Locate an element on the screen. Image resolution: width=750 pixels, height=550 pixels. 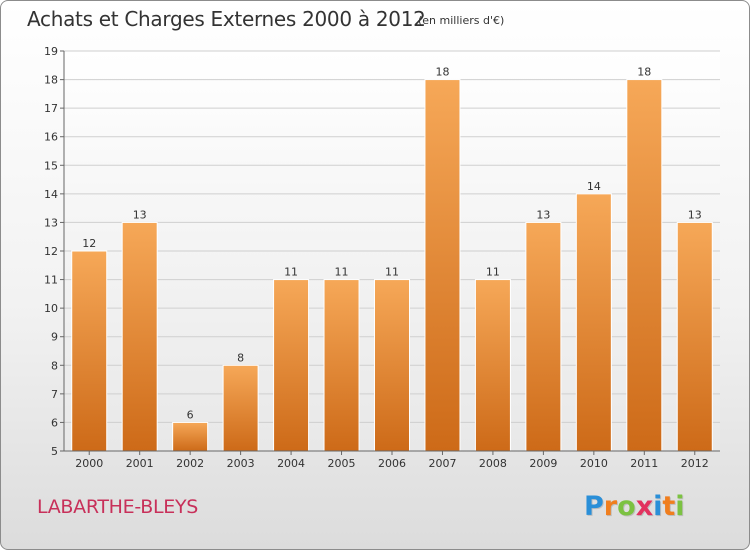
y-tick-label: 7 is located at coordinates (54, 394).